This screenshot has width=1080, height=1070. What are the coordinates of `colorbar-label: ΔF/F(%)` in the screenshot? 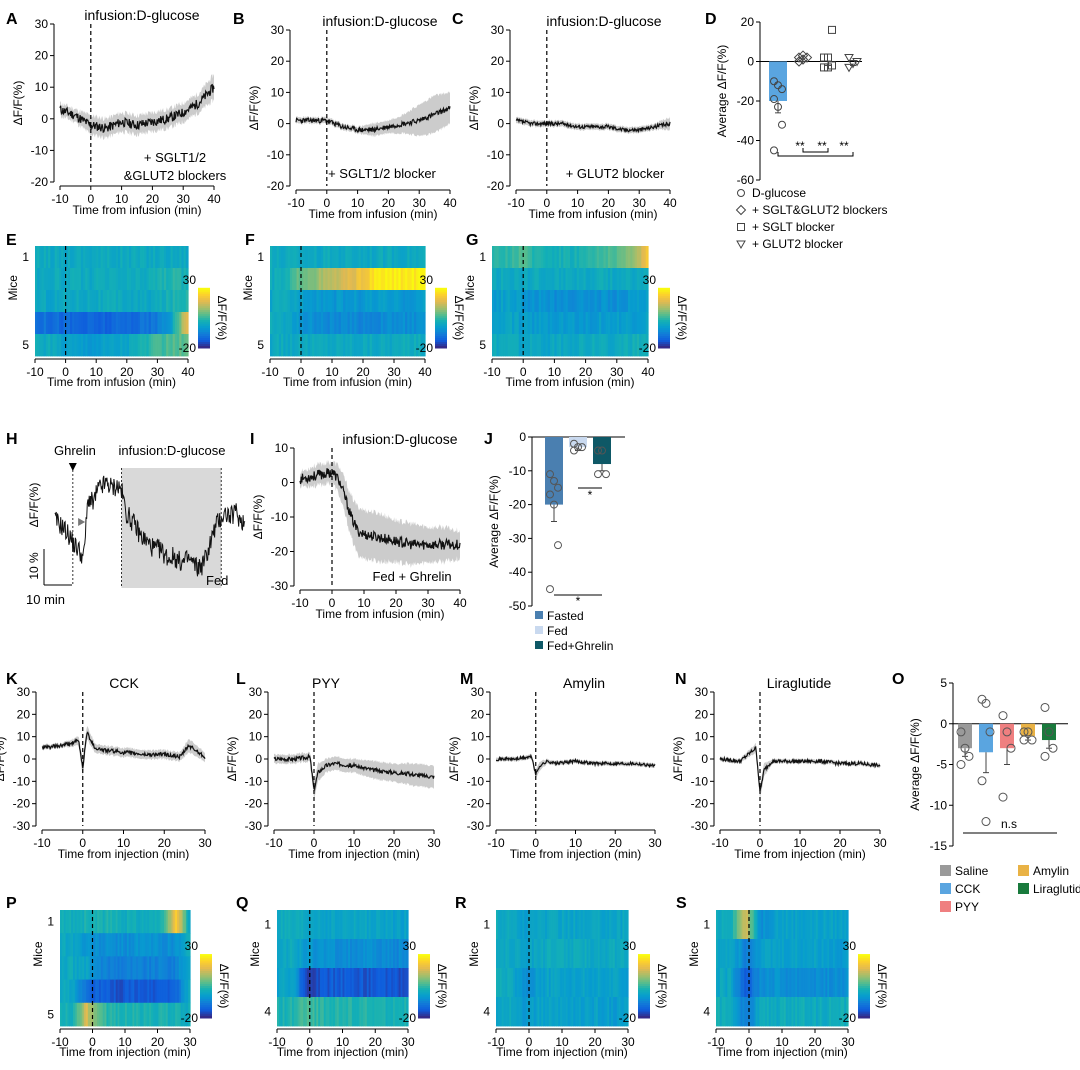 It's located at (662, 986).